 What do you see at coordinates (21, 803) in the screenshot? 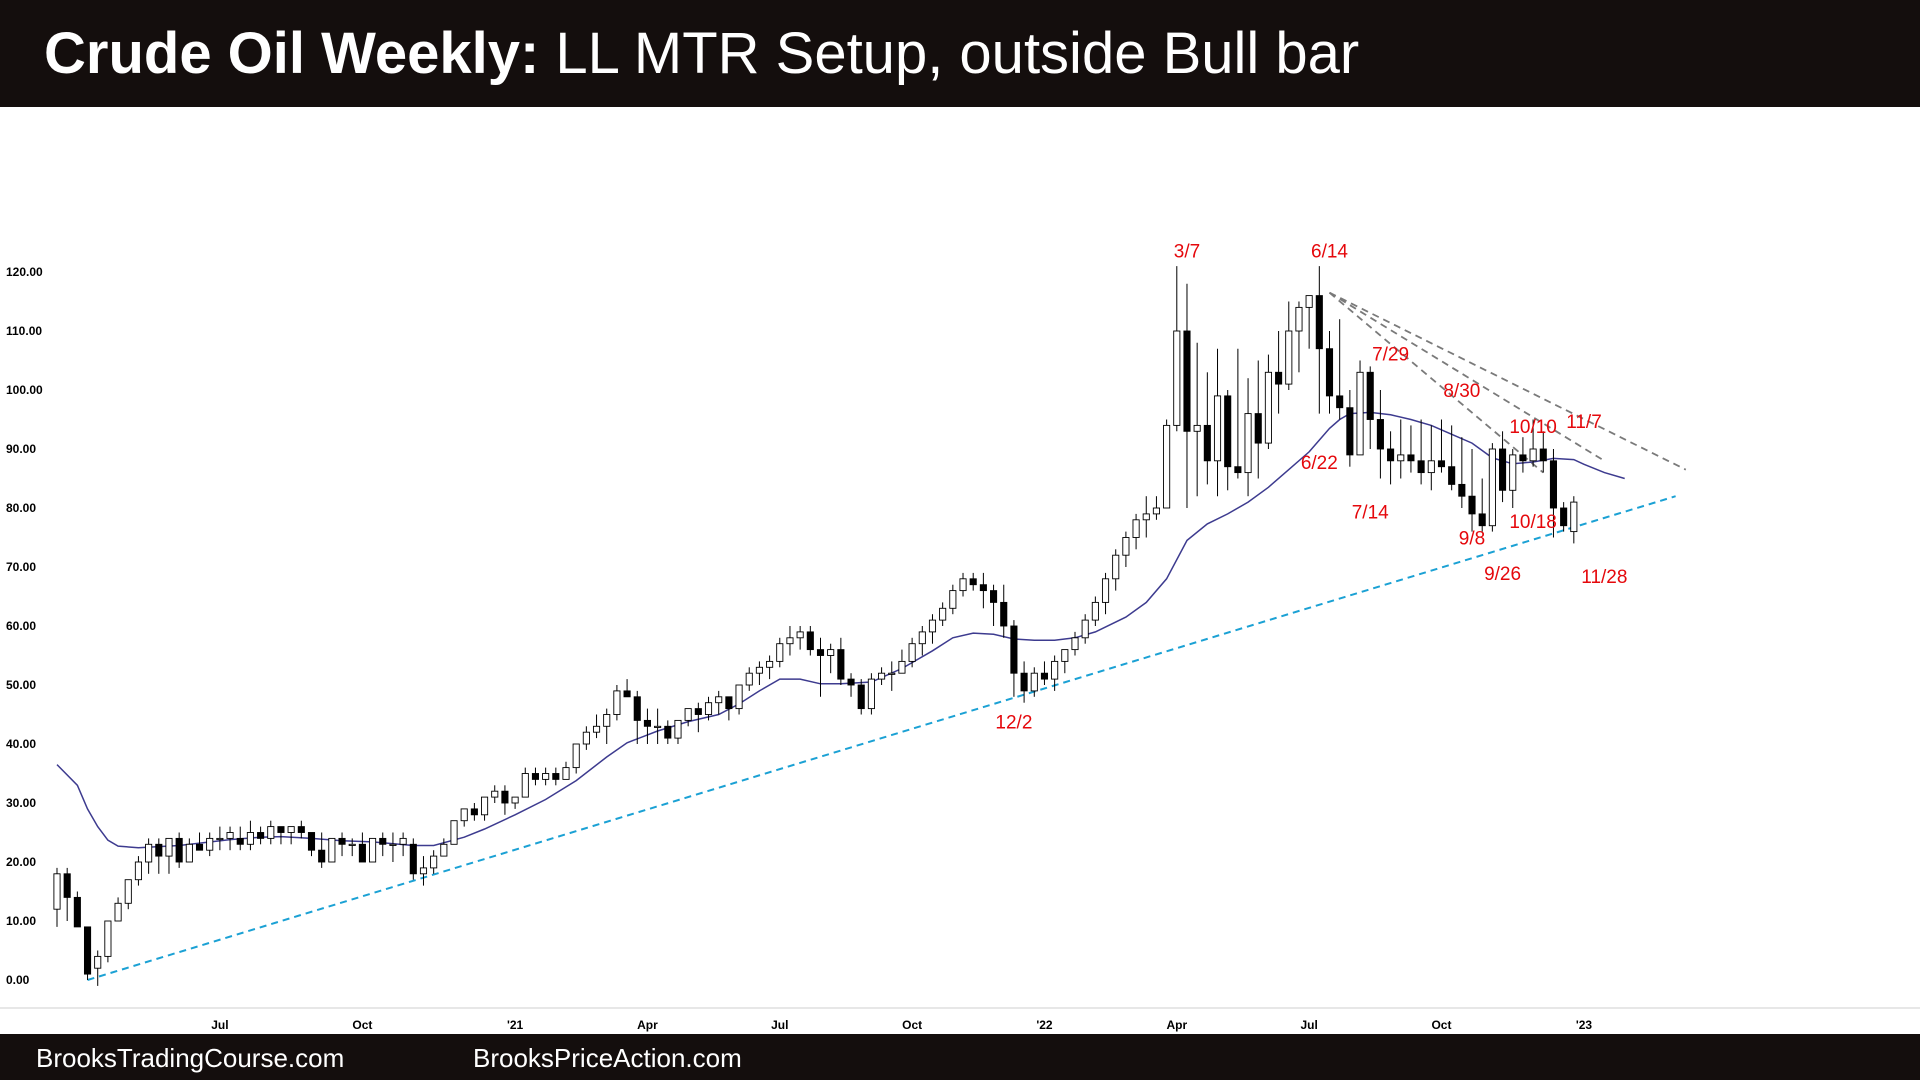
I see `y-tick-label: 30.00` at bounding box center [21, 803].